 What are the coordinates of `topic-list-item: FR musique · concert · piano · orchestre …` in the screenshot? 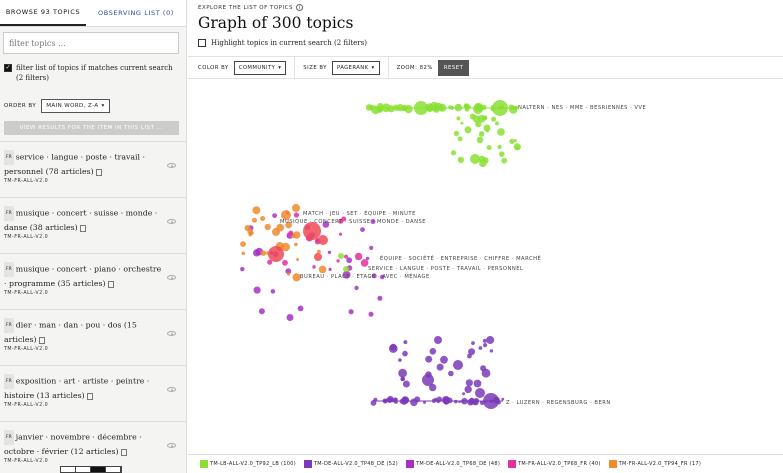 It's located at (93, 281).